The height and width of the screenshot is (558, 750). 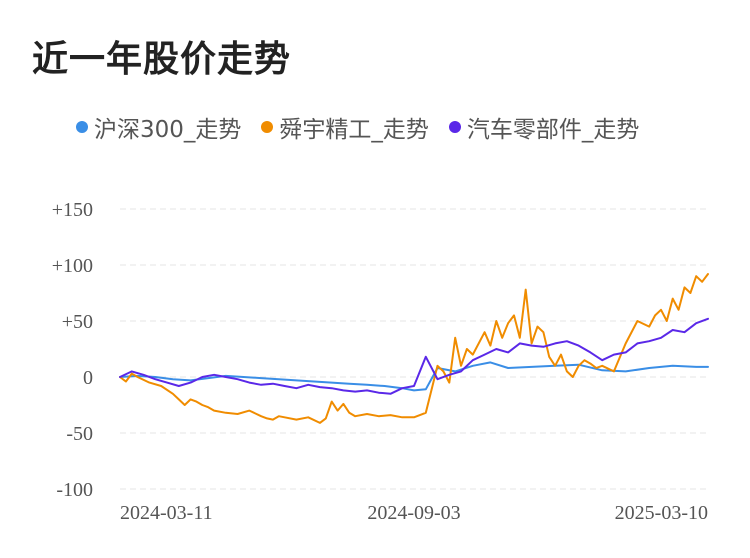 What do you see at coordinates (79, 434) in the screenshot?
I see `y-tick-label: -50` at bounding box center [79, 434].